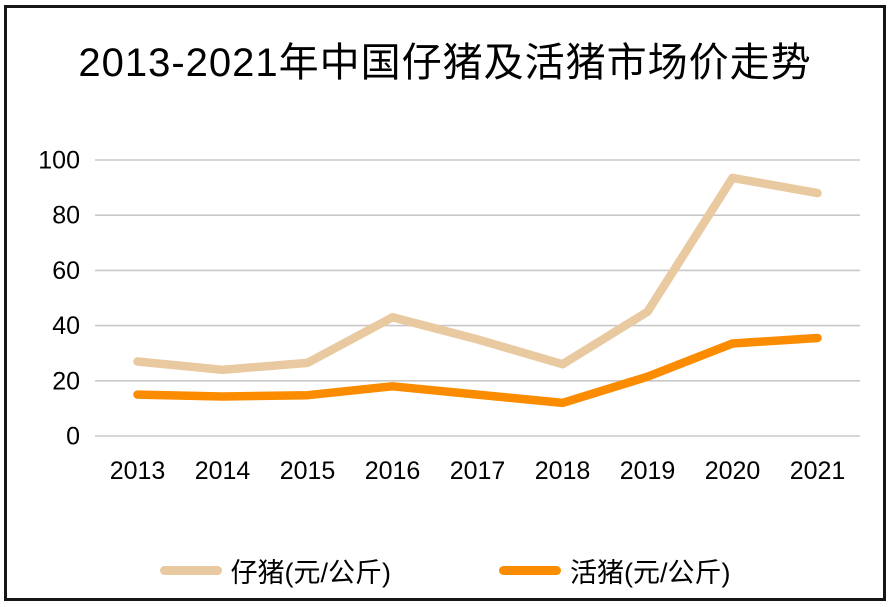 The width and height of the screenshot is (890, 607). I want to click on x-tick-label: 2016, so click(393, 471).